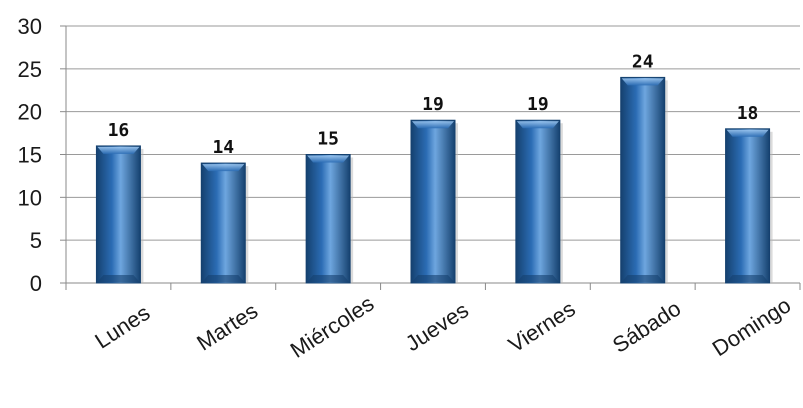 The width and height of the screenshot is (803, 408). What do you see at coordinates (30, 69) in the screenshot?
I see `y-tick-label: 25` at bounding box center [30, 69].